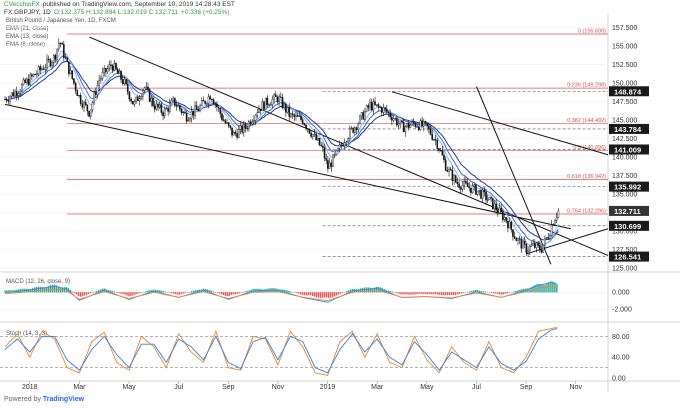 This screenshot has width=680, height=408. I want to click on time-tick-label: May, so click(427, 387).